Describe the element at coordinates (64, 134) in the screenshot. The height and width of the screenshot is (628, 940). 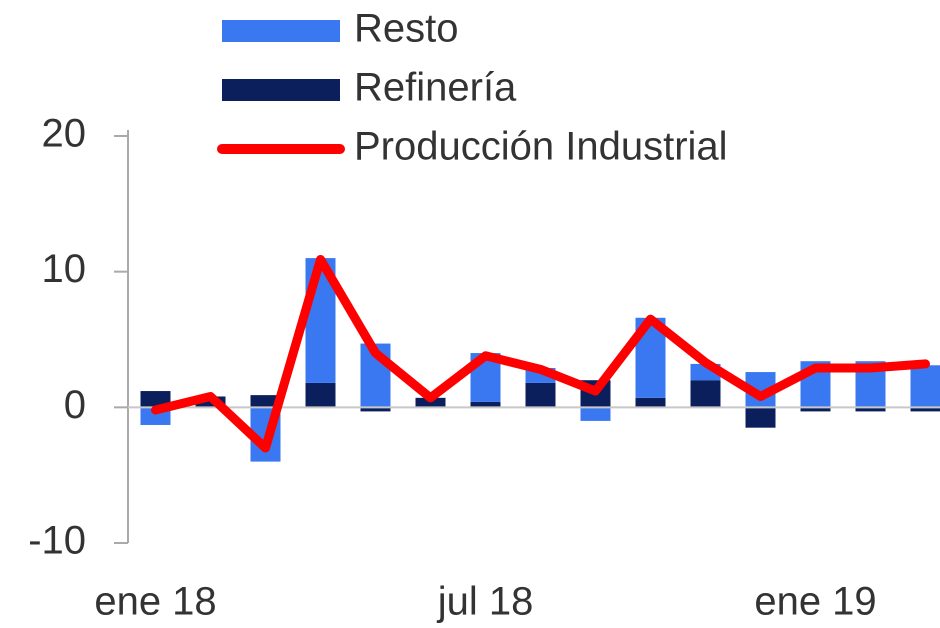
I see `y-tick-label: 20` at that location.